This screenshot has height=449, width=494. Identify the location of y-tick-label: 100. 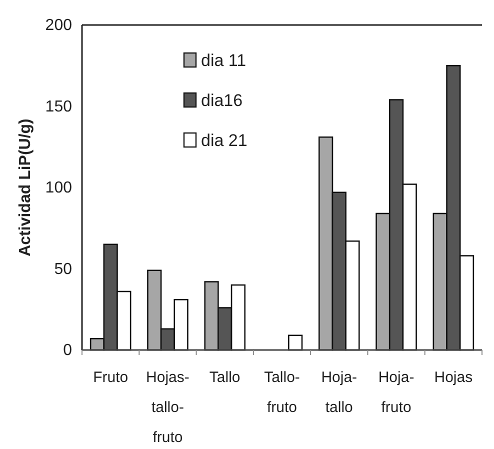
(58, 188).